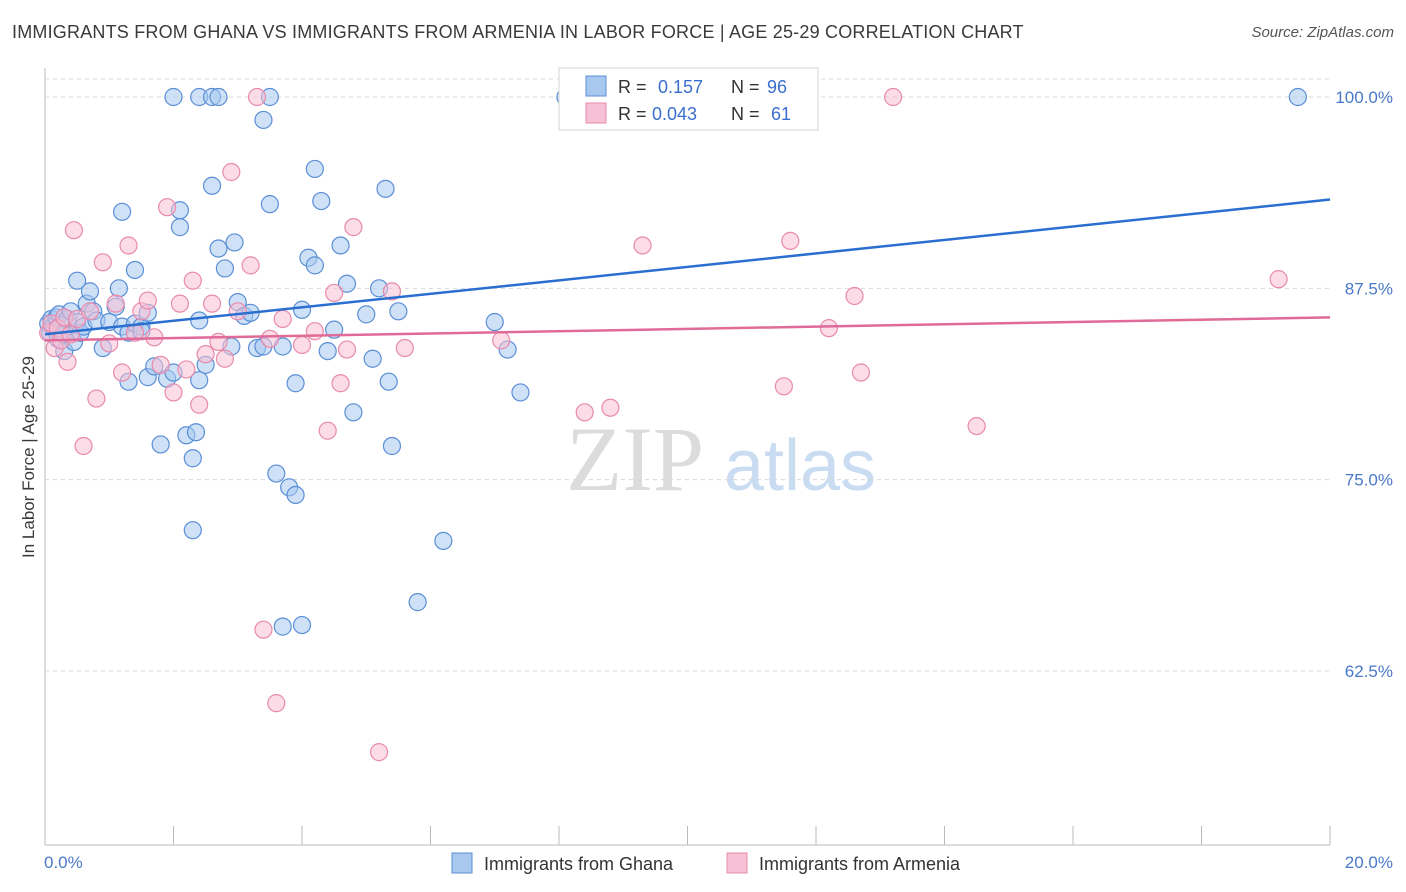 The width and height of the screenshot is (1406, 892). What do you see at coordinates (1369, 671) in the screenshot?
I see `y-tick-label: 62.5%` at bounding box center [1369, 671].